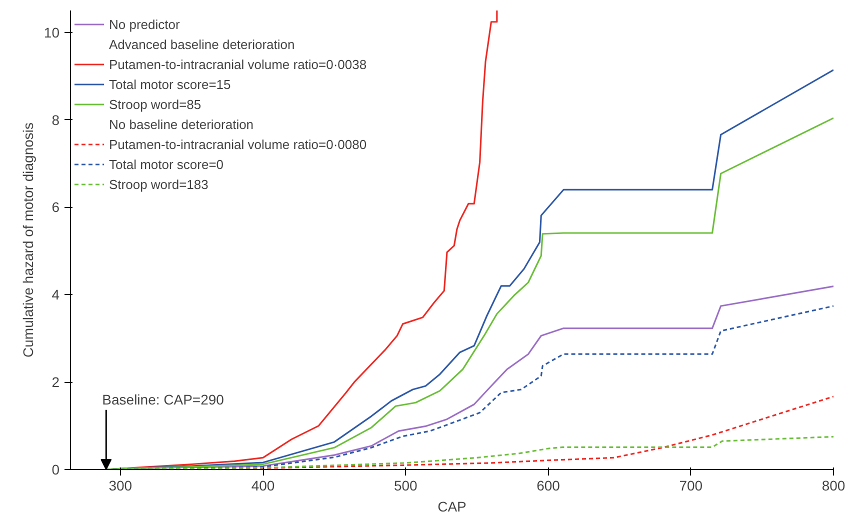  What do you see at coordinates (158, 184) in the screenshot?
I see `legend-label: Stroop word=183` at bounding box center [158, 184].